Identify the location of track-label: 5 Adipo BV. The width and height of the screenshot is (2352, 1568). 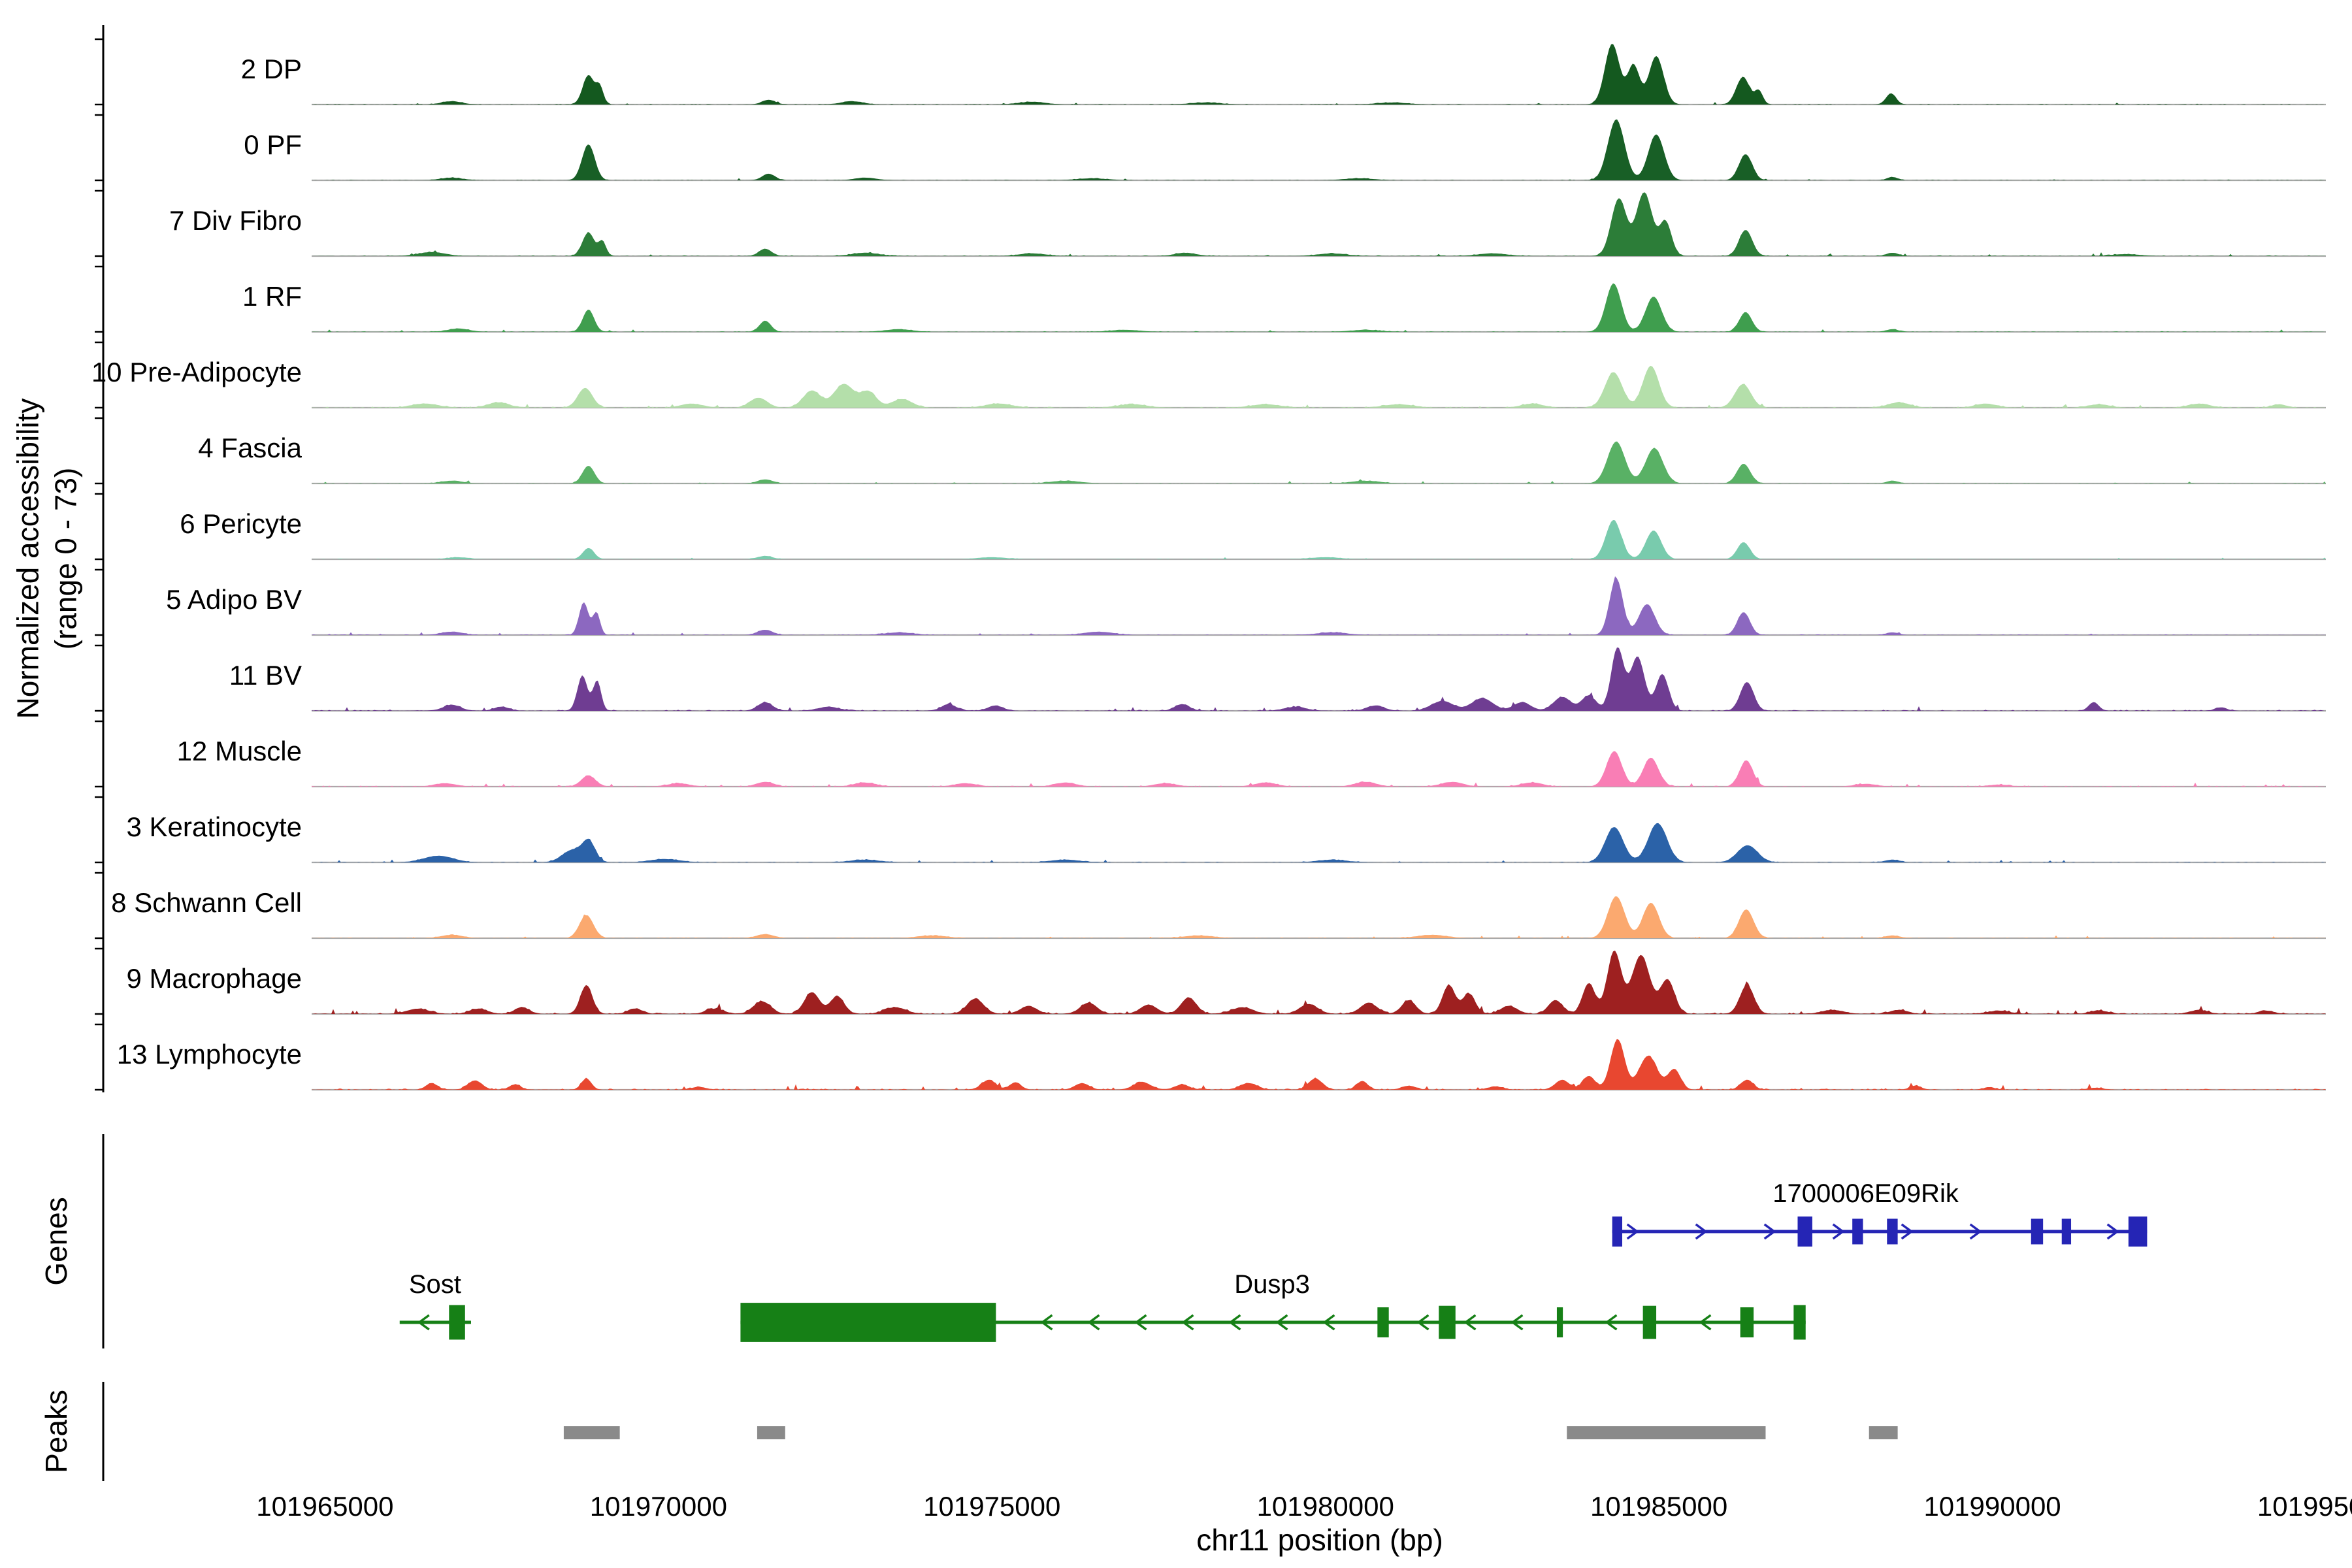
(234, 599).